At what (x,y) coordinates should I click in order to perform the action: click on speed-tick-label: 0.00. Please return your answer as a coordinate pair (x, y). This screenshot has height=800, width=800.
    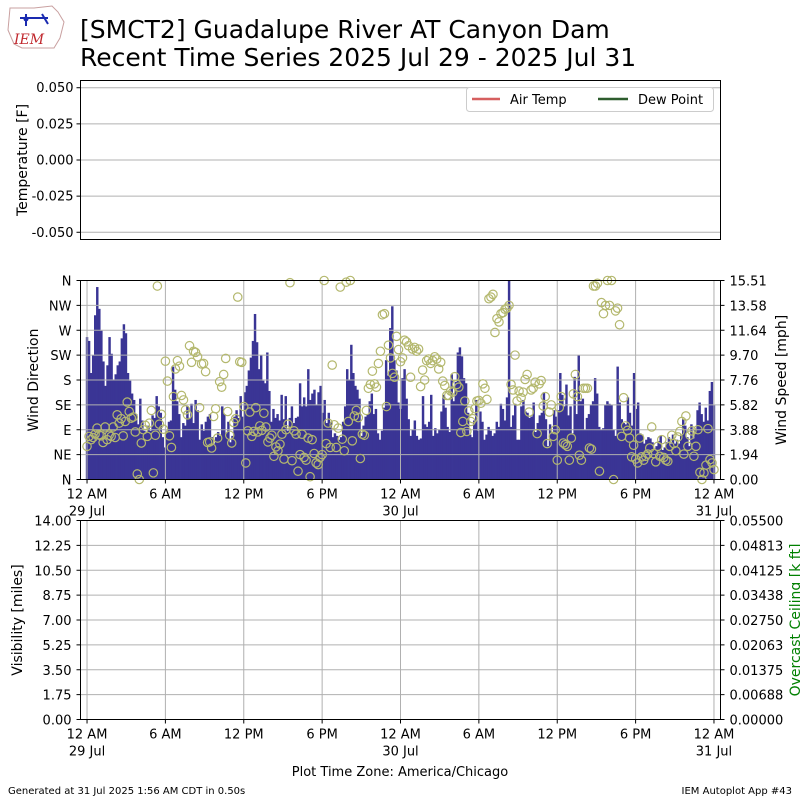
    Looking at the image, I should click on (744, 481).